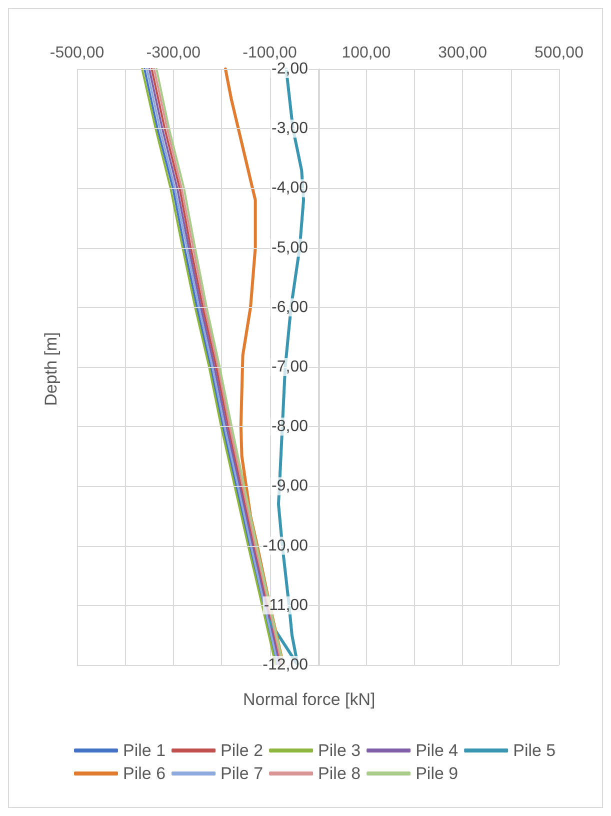 The image size is (611, 816). Describe the element at coordinates (366, 53) in the screenshot. I see `x-tick-label: 100,00` at that location.